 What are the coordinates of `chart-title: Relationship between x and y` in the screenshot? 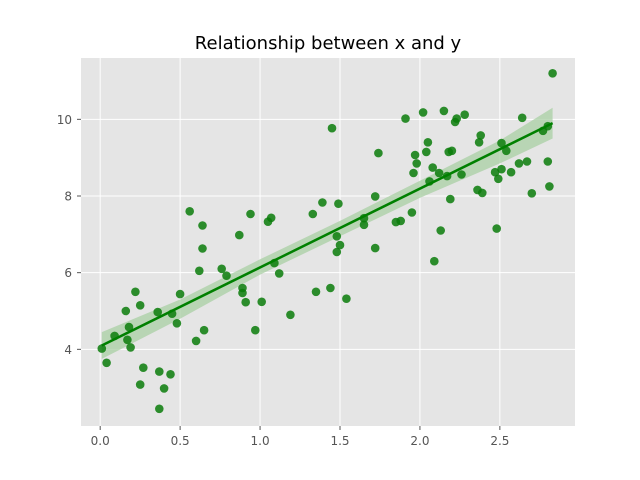 It's located at (328, 43).